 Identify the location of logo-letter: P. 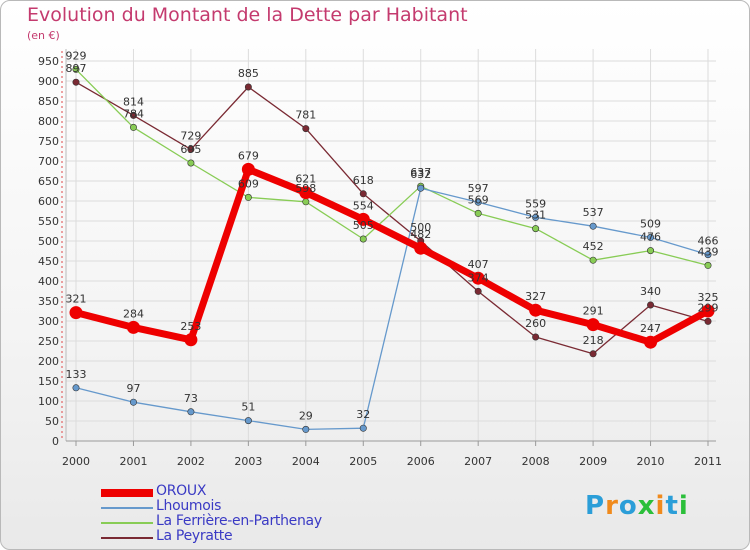
(595, 506).